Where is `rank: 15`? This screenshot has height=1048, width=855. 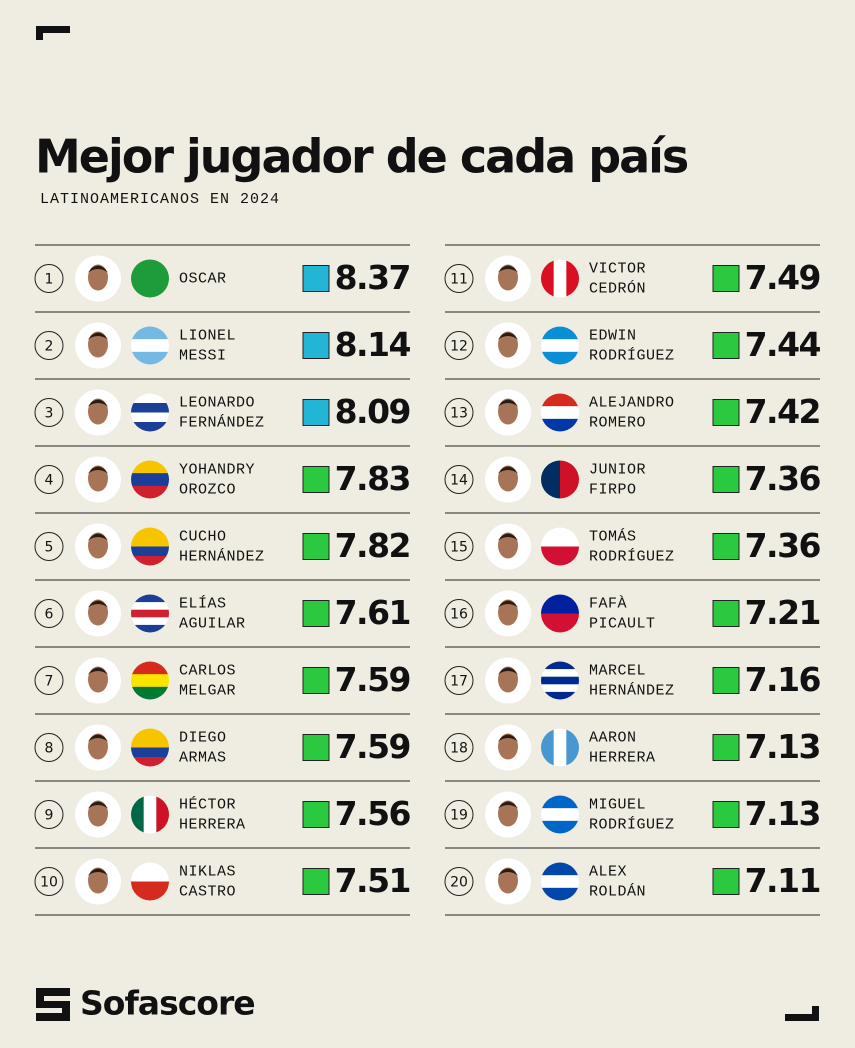
rank: 15 is located at coordinates (459, 548).